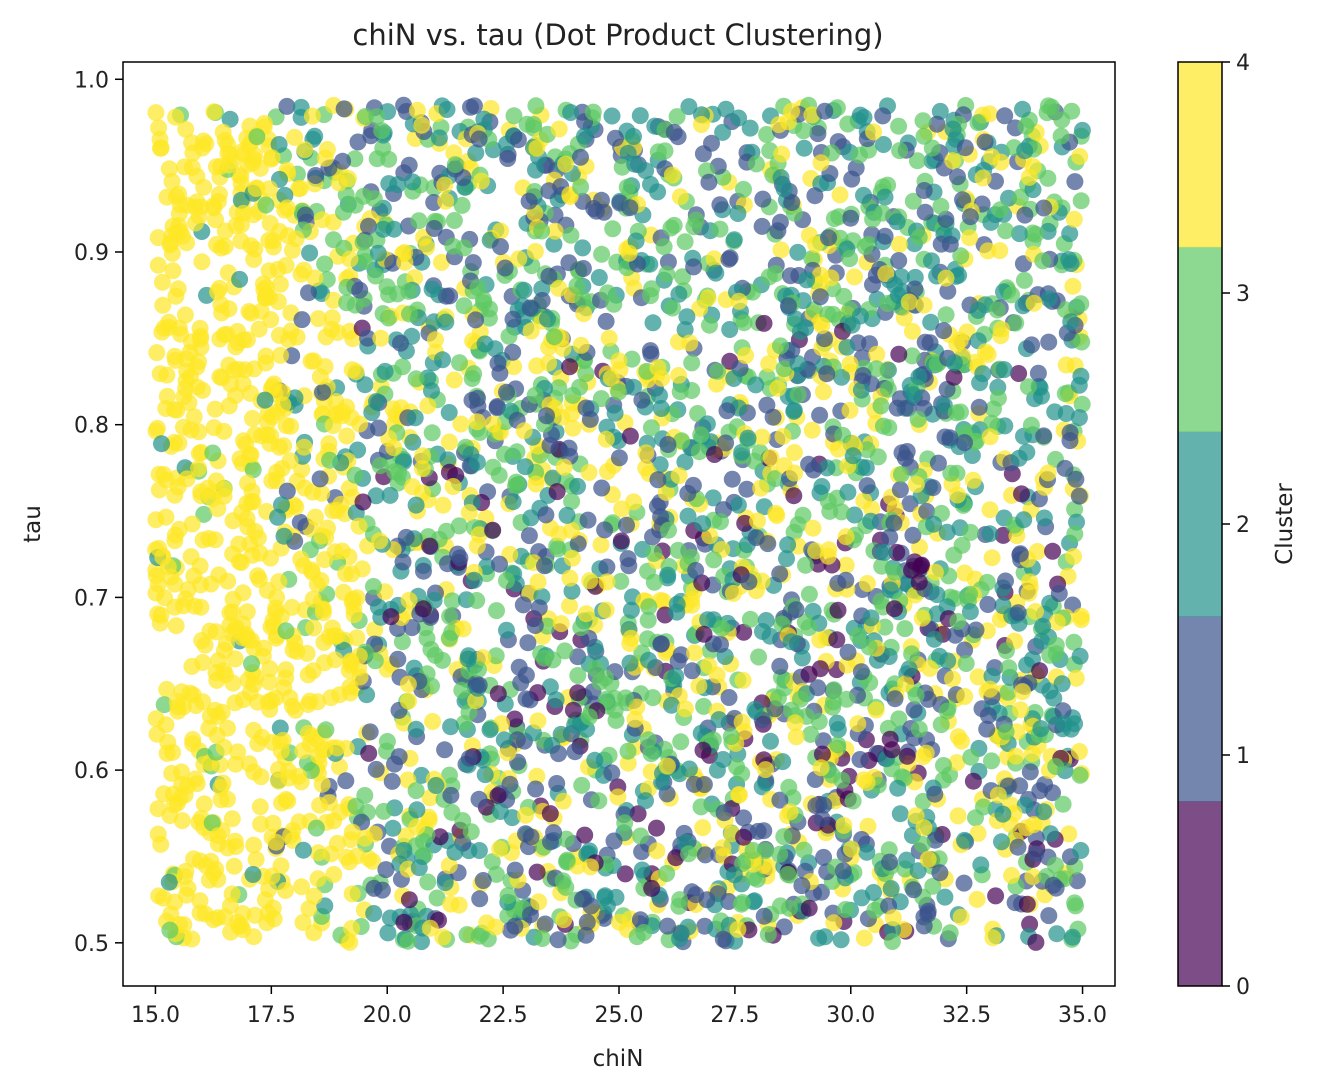 This screenshot has height=1092, width=1320. What do you see at coordinates (91, 80) in the screenshot?
I see `y-tick-label: 1.0` at bounding box center [91, 80].